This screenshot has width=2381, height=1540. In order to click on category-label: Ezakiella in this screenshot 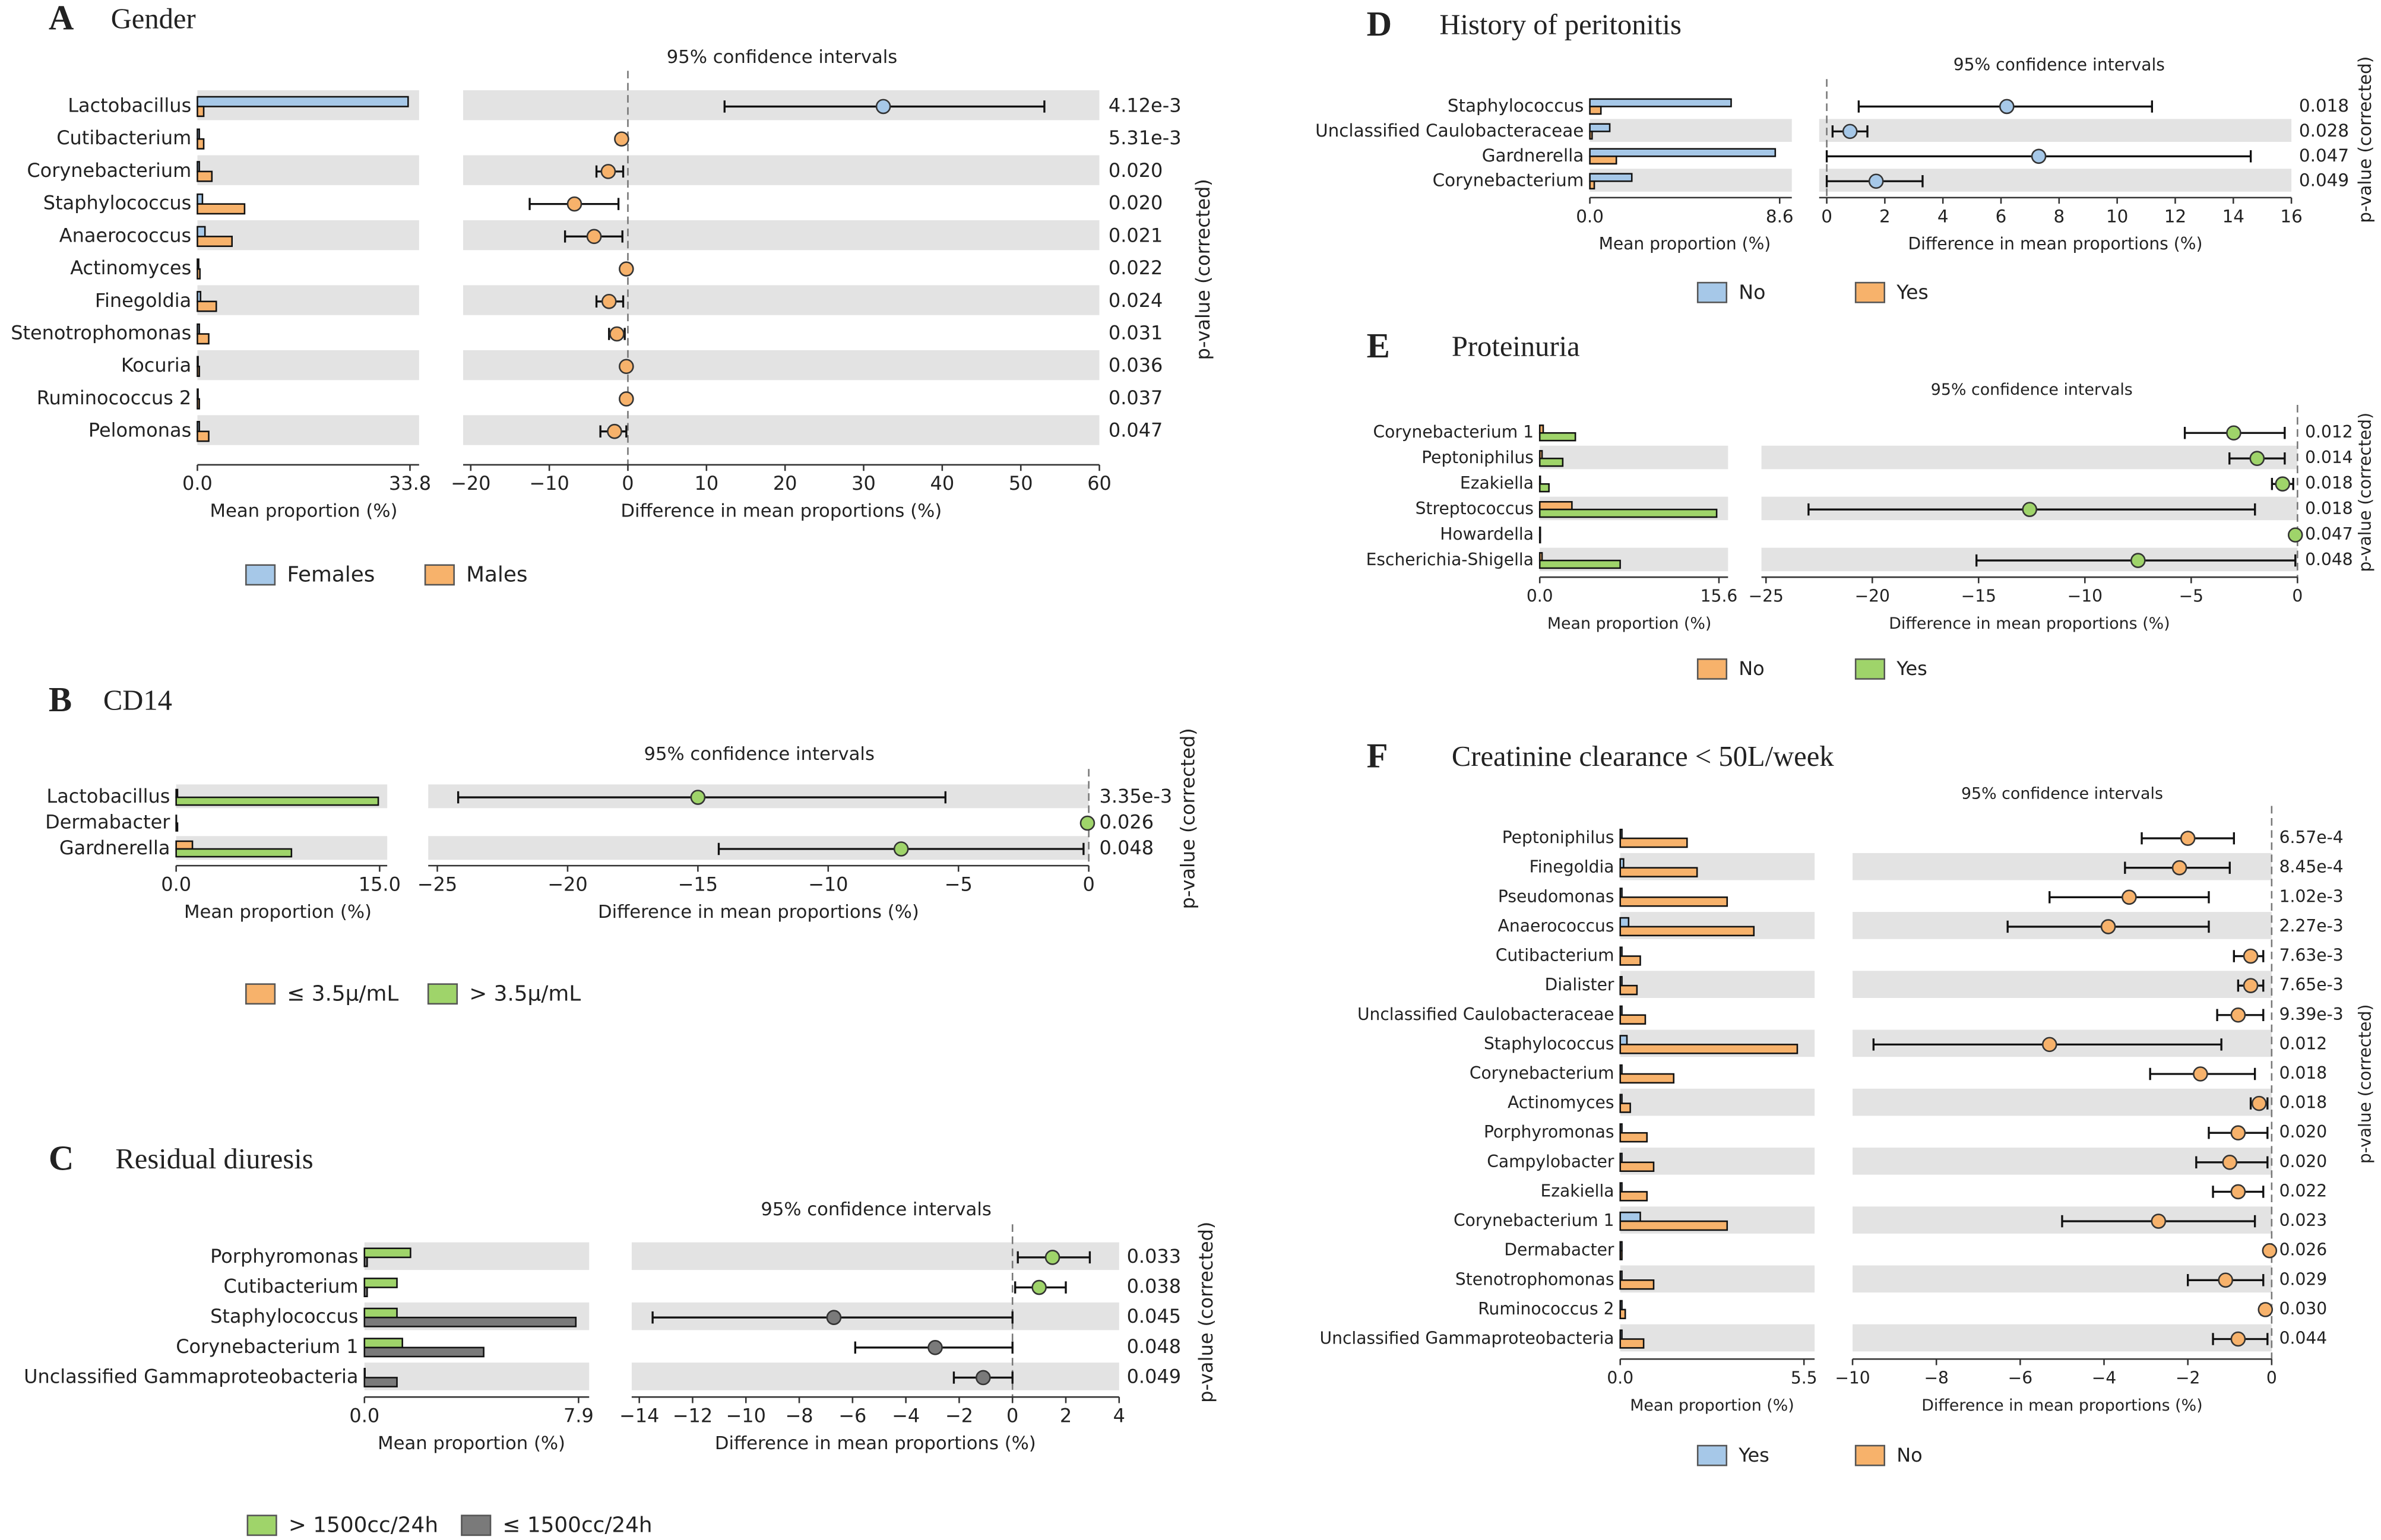, I will do `click(1497, 483)`.